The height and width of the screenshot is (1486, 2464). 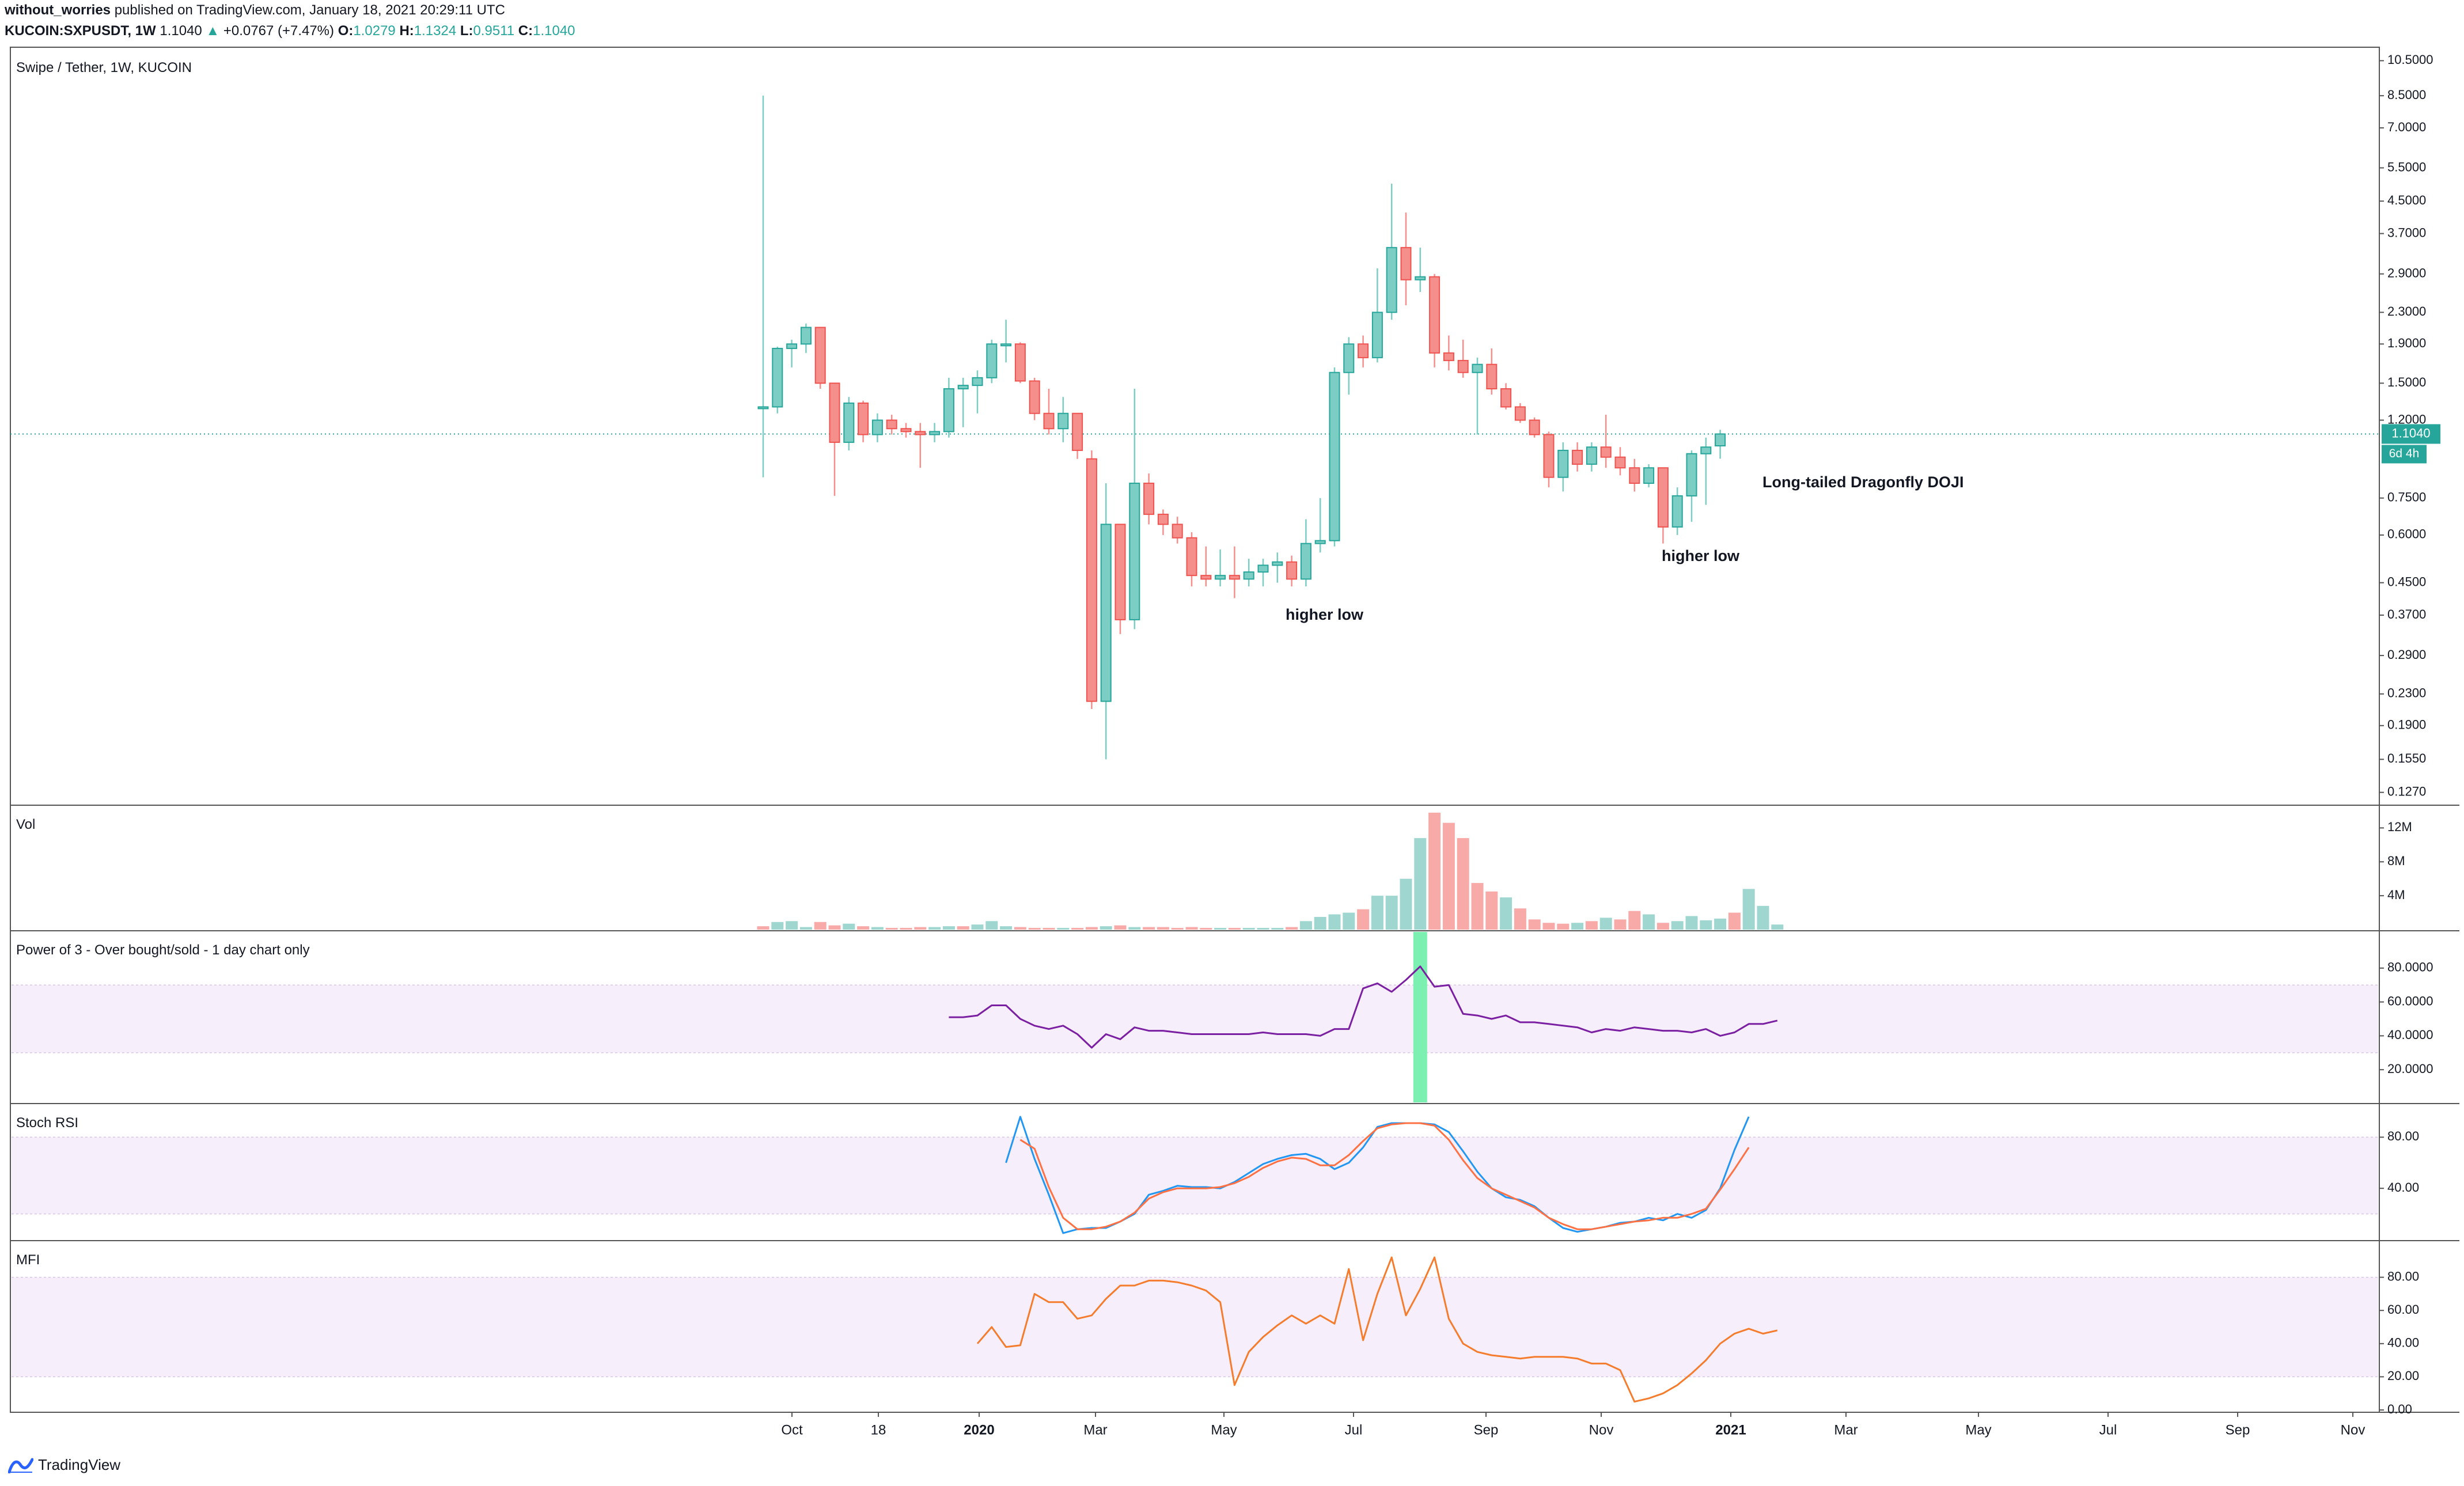 I want to click on price-tick-label: 0.3700, so click(x=2406, y=614).